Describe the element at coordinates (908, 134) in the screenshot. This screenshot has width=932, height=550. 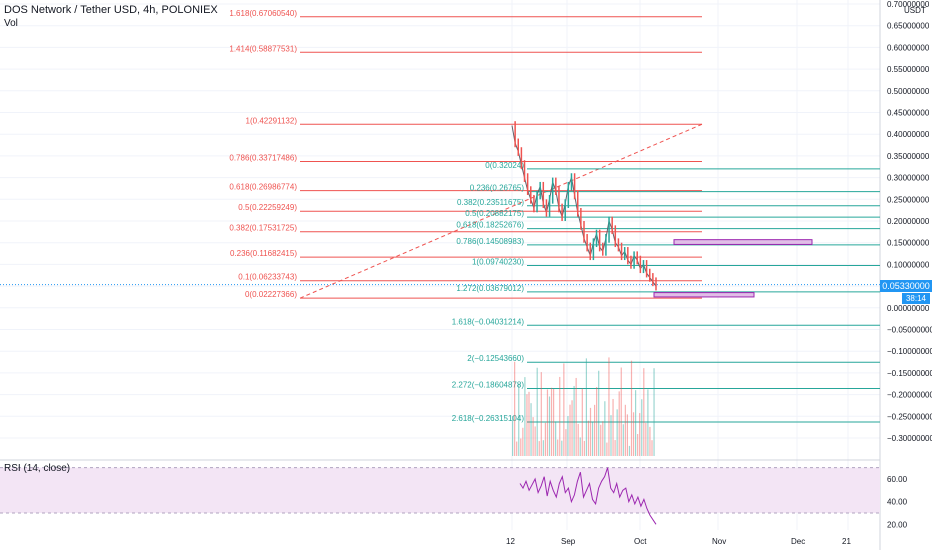
I see `y-tick-label: 0.40000000` at that location.